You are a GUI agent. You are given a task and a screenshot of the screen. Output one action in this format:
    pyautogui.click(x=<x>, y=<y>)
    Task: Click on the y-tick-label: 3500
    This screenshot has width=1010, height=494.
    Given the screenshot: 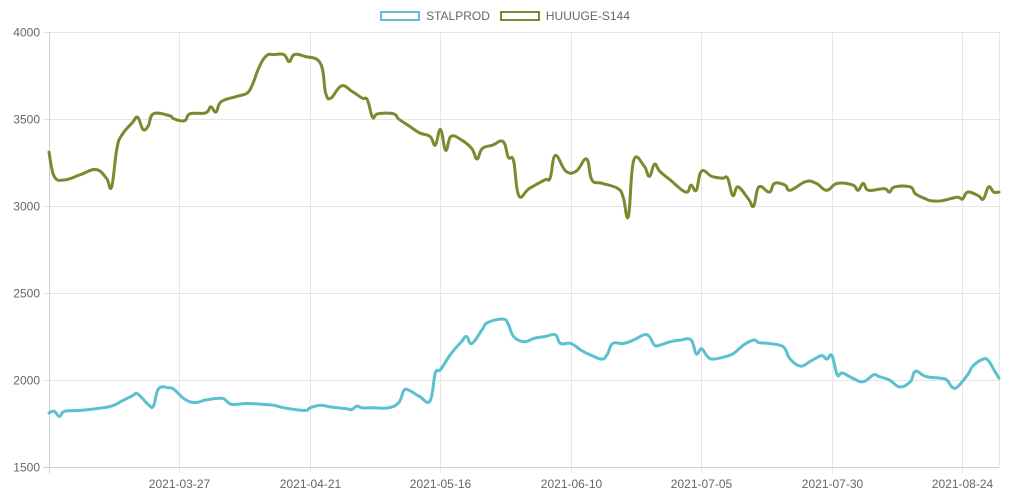 What is the action you would take?
    pyautogui.click(x=26, y=120)
    